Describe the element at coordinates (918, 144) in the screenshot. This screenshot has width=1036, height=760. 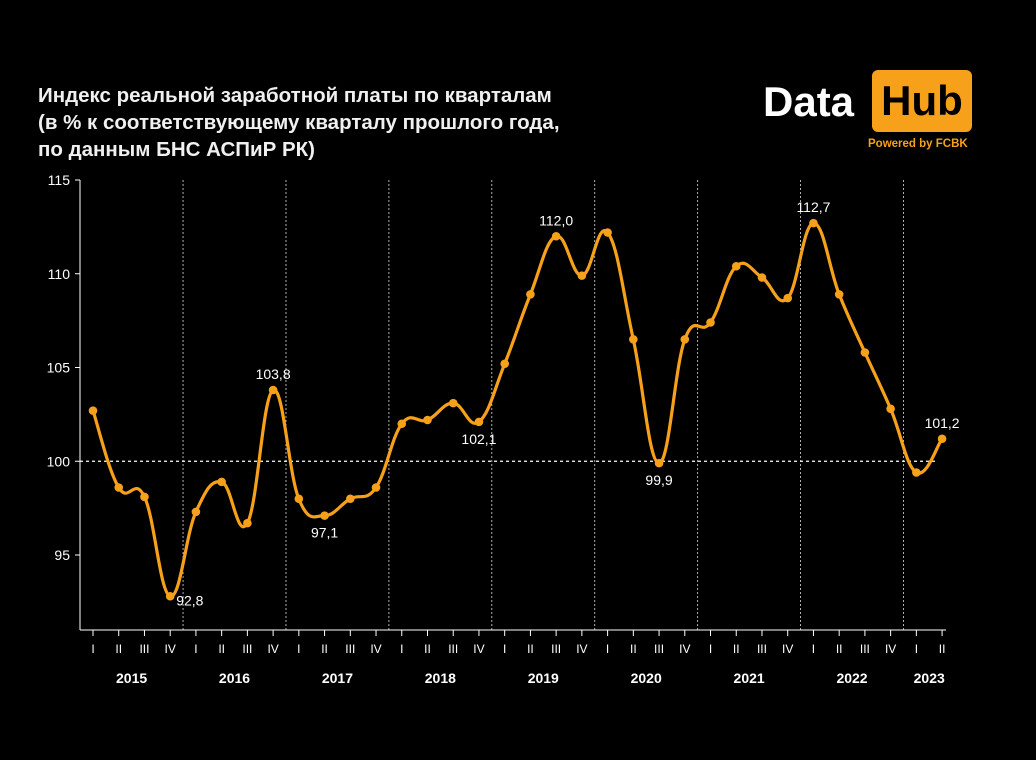
I see `logo-powered-by: Powered by FCBK` at that location.